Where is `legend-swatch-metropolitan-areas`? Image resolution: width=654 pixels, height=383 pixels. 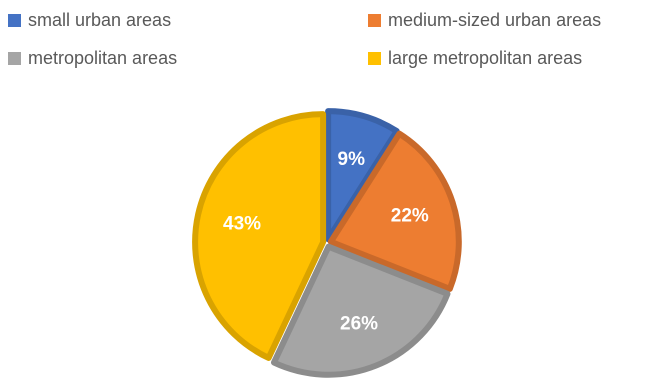
legend-swatch-metropolitan-areas is located at coordinates (14, 58).